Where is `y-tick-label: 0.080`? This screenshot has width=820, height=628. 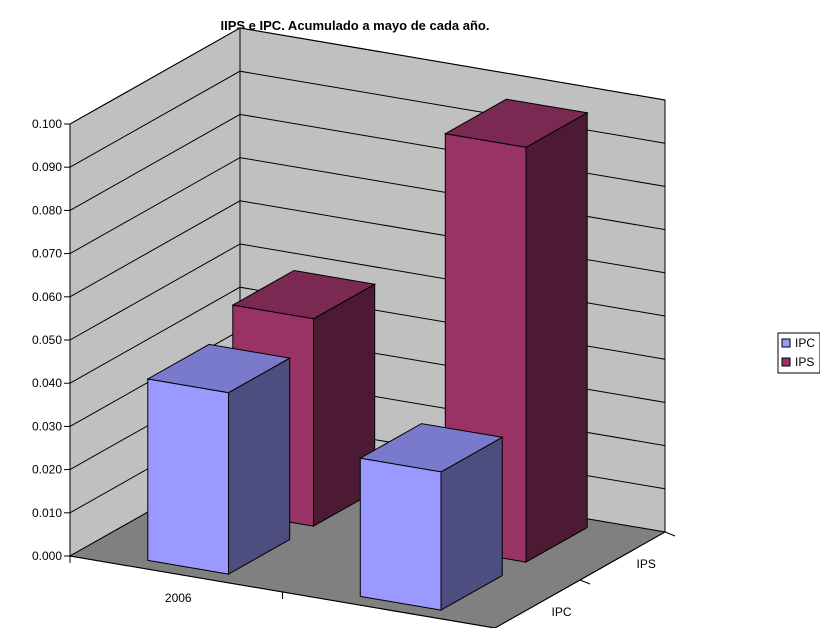
y-tick-label: 0.080 is located at coordinates (47, 210).